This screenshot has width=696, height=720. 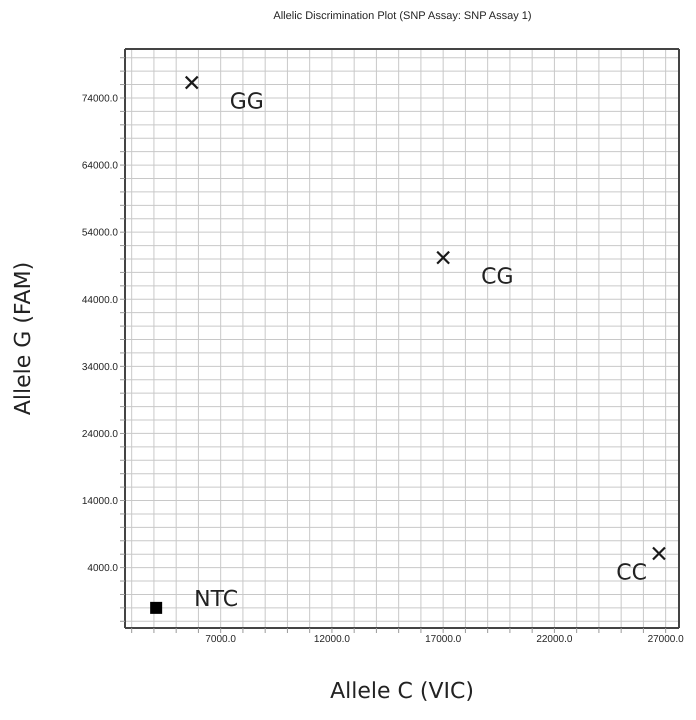 I want to click on annotation: GG, so click(x=247, y=102).